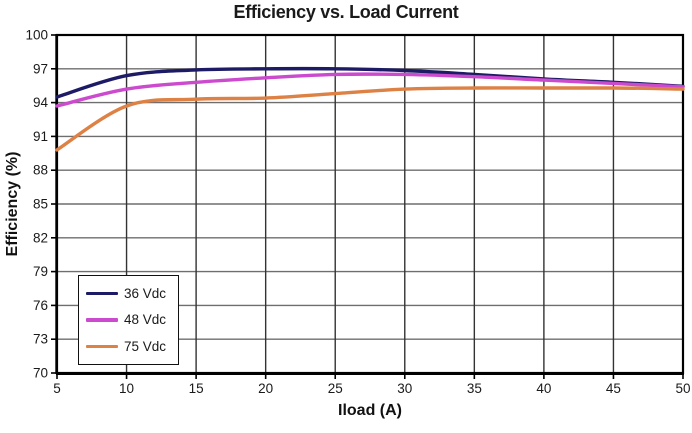 The width and height of the screenshot is (692, 433). Describe the element at coordinates (145, 293) in the screenshot. I see `legend-label: 36 Vdc` at that location.